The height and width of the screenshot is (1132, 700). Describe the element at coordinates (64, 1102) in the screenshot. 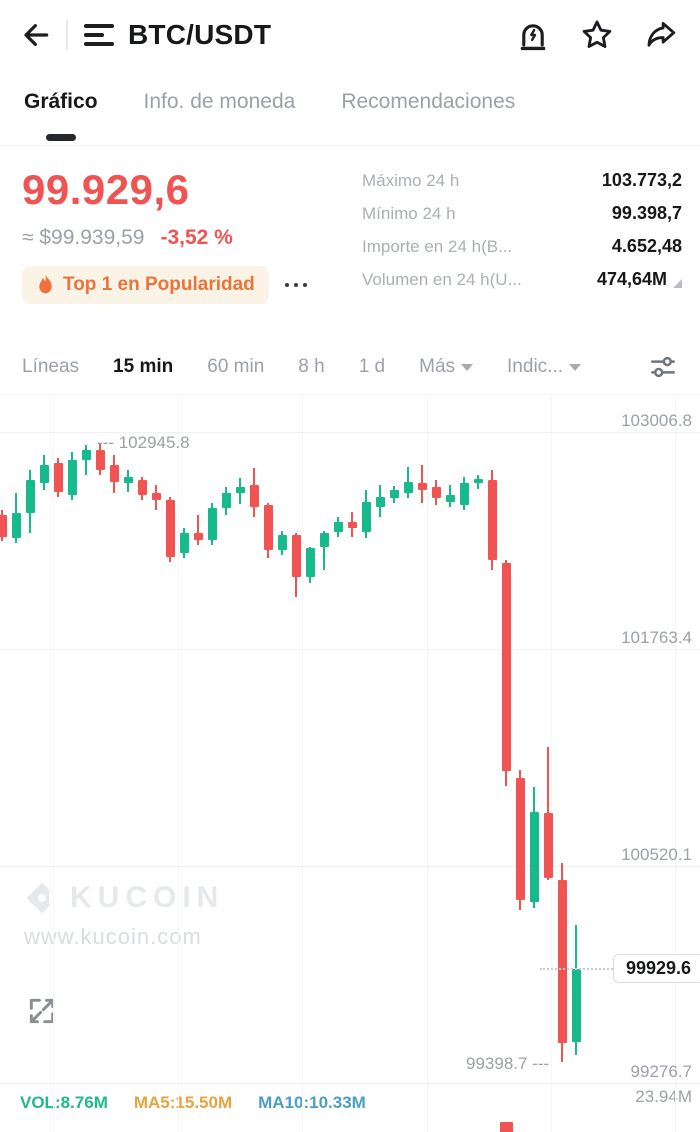

I see `volume-label: VOL:8.76M` at that location.